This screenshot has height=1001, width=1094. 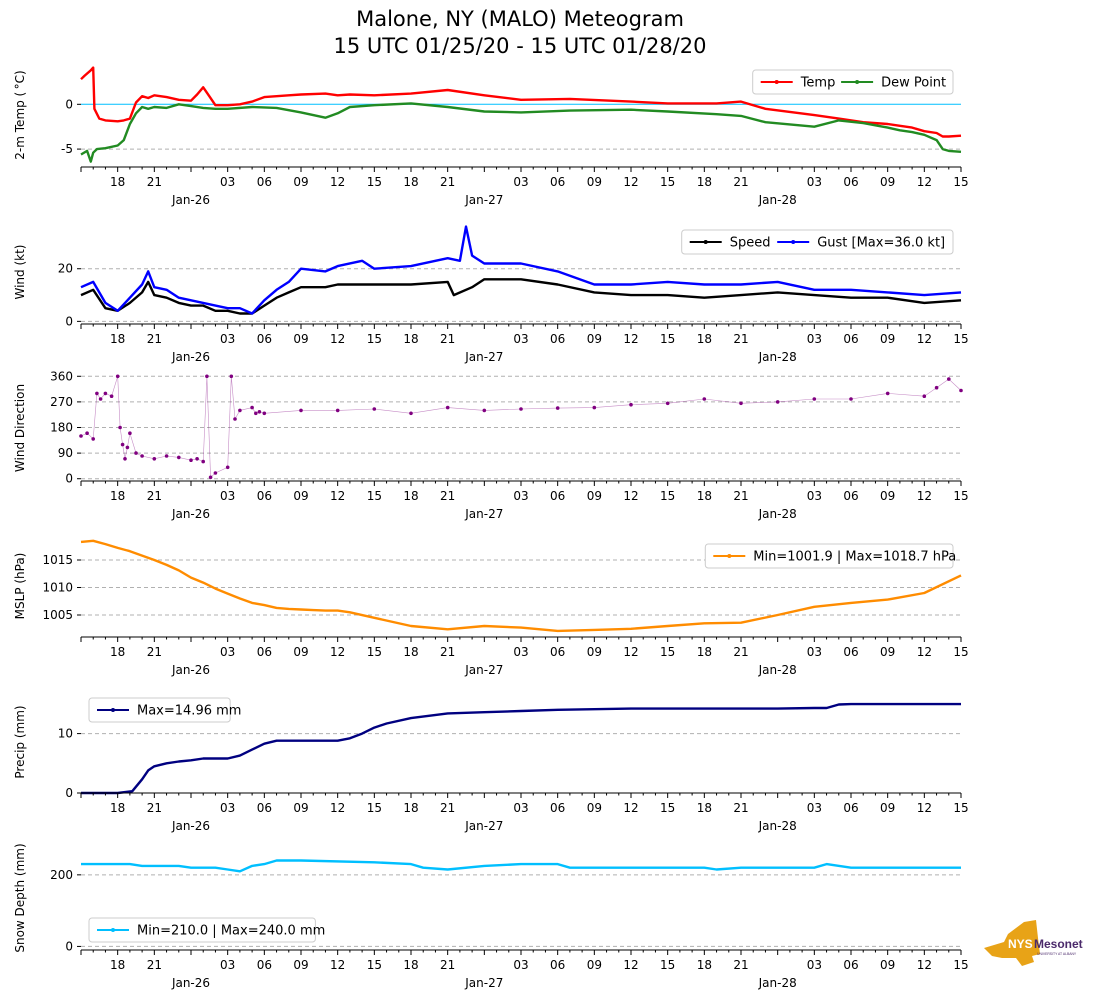 I want to click on y-tick-label: 1015, so click(x=57, y=560).